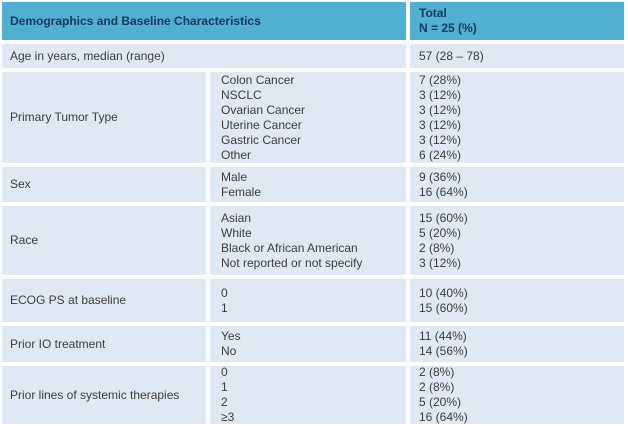 Image resolution: width=628 pixels, height=426 pixels. What do you see at coordinates (308, 300) in the screenshot?
I see `row-sublabel-cell: 0 1` at bounding box center [308, 300].